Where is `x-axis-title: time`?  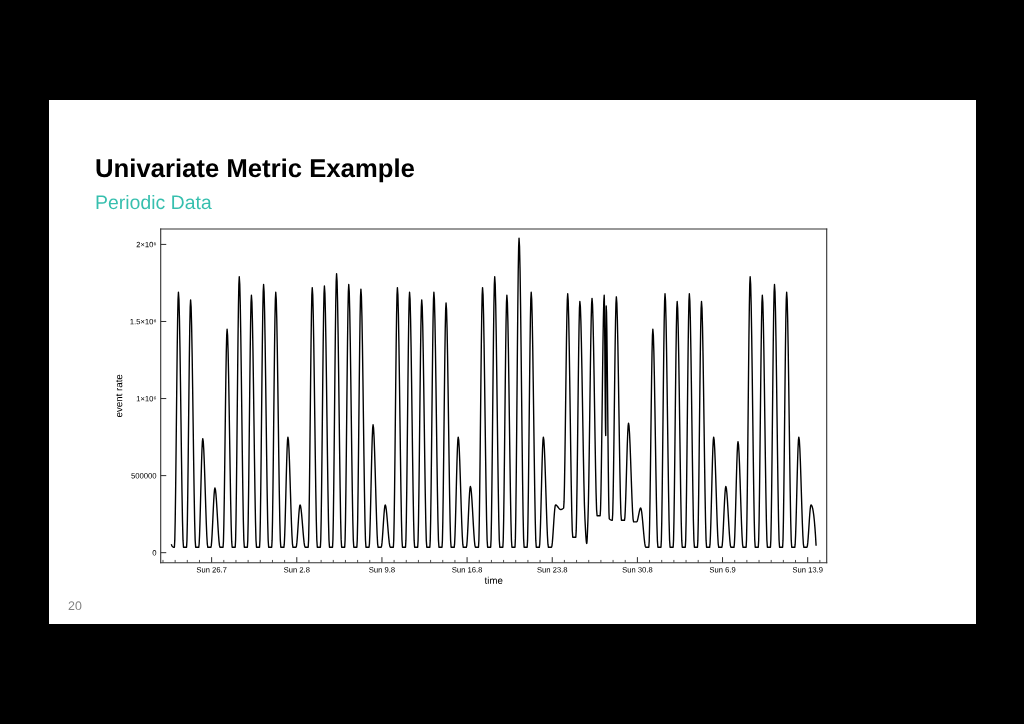 x-axis-title: time is located at coordinates (493, 580).